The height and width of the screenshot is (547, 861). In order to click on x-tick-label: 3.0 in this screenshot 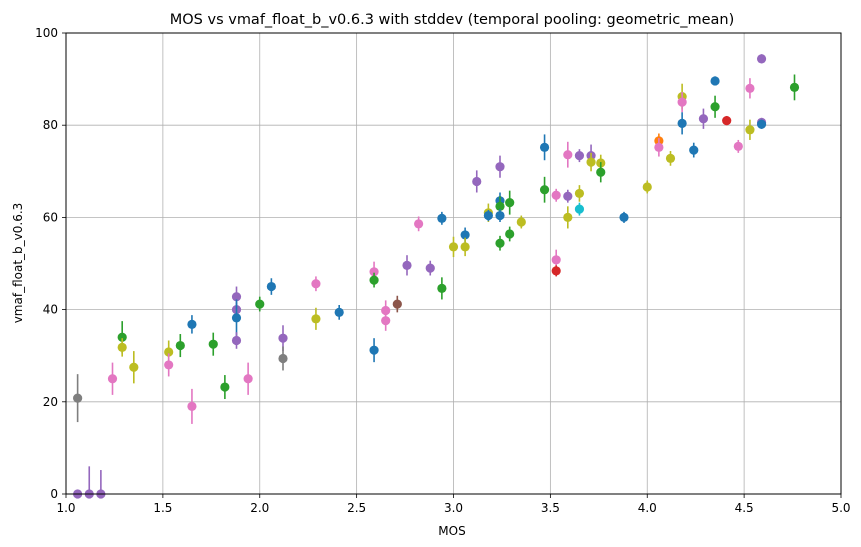, I will do `click(453, 508)`.